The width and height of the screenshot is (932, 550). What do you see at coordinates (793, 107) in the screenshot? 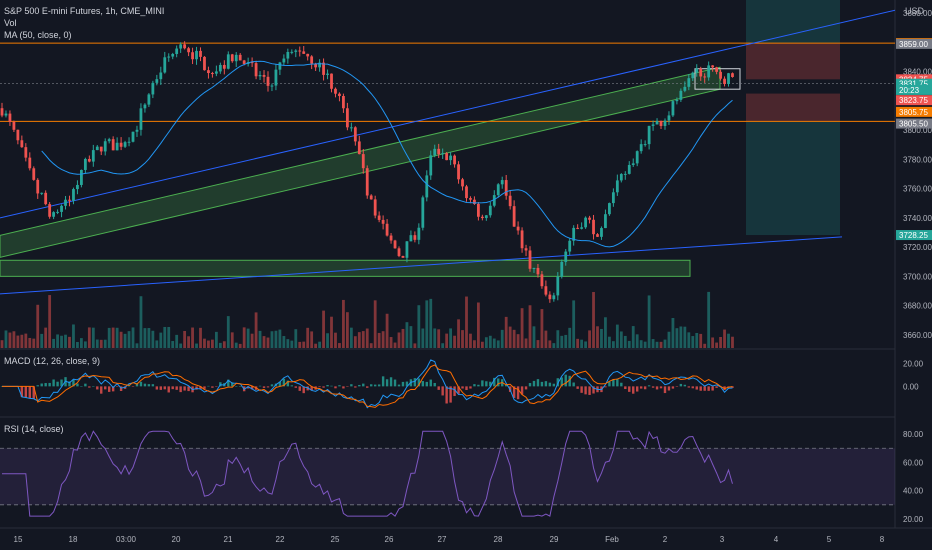
I see `stop-zone-lower` at bounding box center [793, 107].